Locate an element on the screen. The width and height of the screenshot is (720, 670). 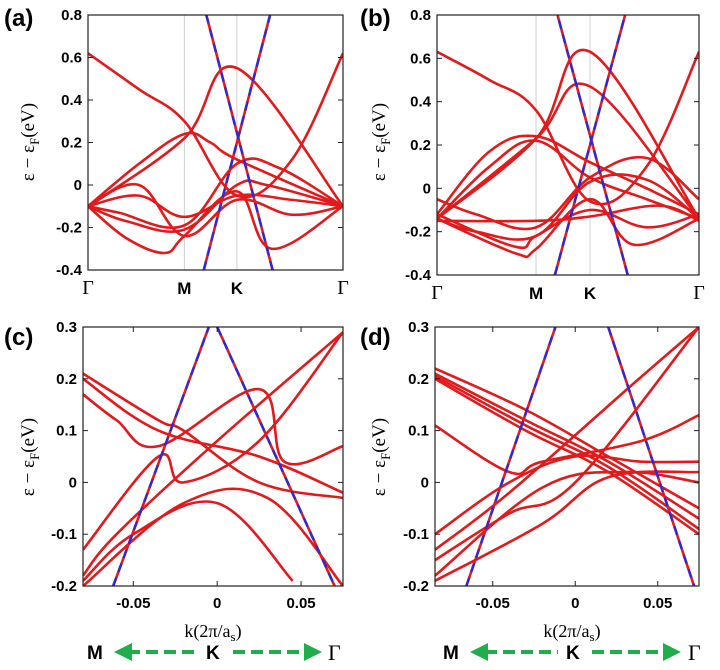
x-label-end-d: ) is located at coordinates (598, 631).